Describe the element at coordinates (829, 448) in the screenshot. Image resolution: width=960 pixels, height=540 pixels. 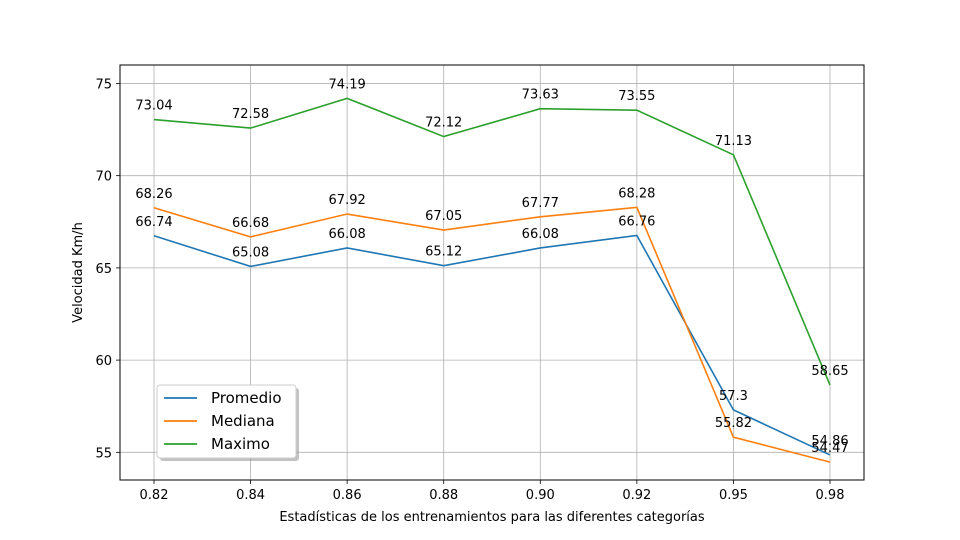
I see `data-label: 54.47` at that location.